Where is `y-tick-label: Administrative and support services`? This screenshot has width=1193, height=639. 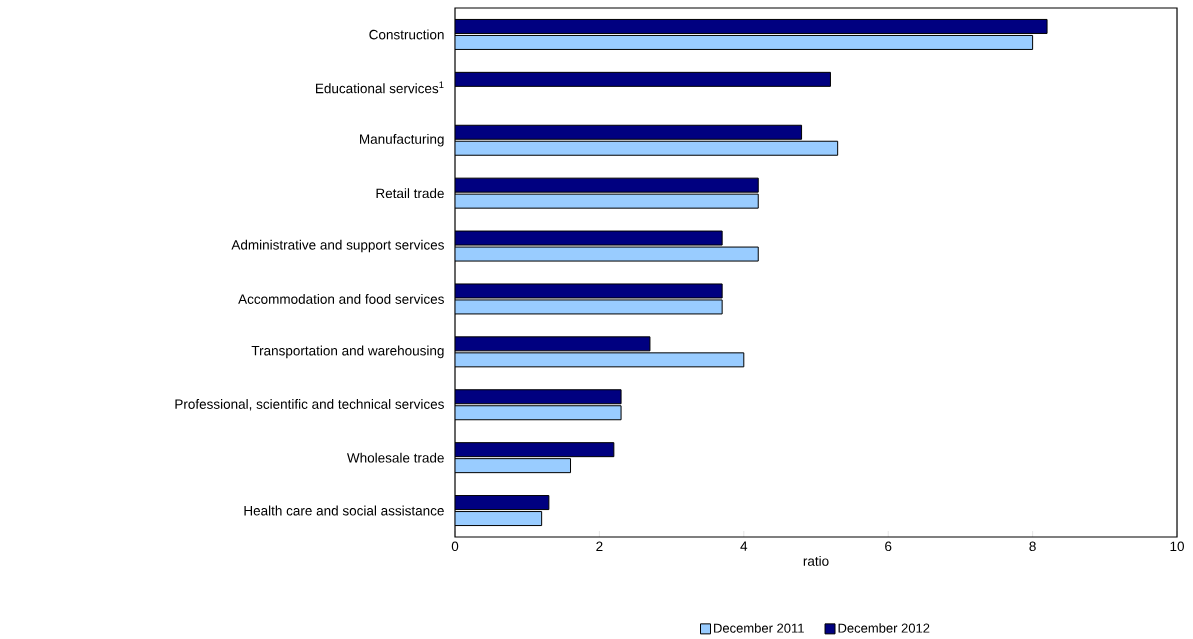
y-tick-label: Administrative and support services is located at coordinates (337, 246).